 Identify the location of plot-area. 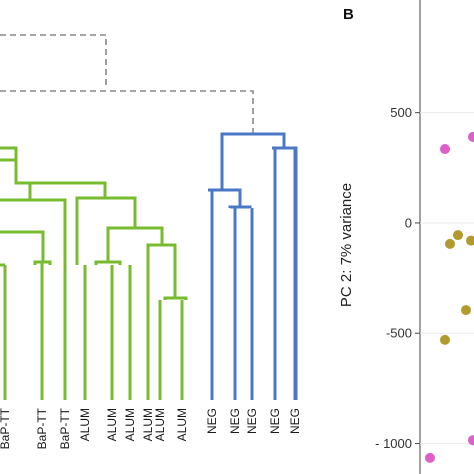
(447, 237).